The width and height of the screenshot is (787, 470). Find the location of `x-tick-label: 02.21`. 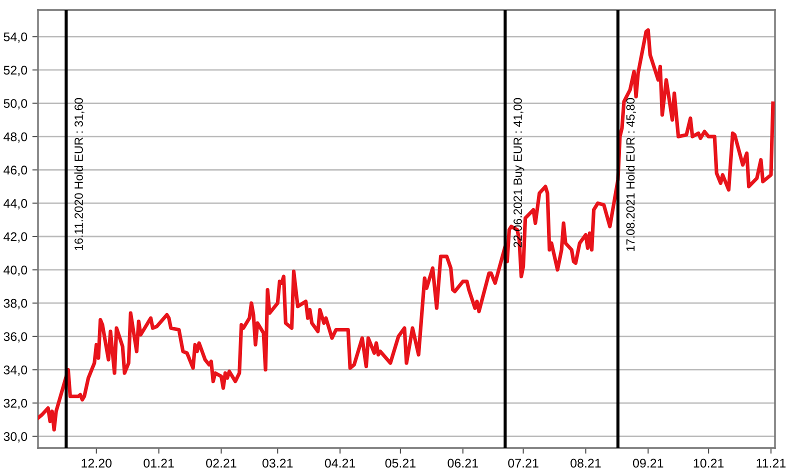

x-tick-label: 02.21 is located at coordinates (221, 463).